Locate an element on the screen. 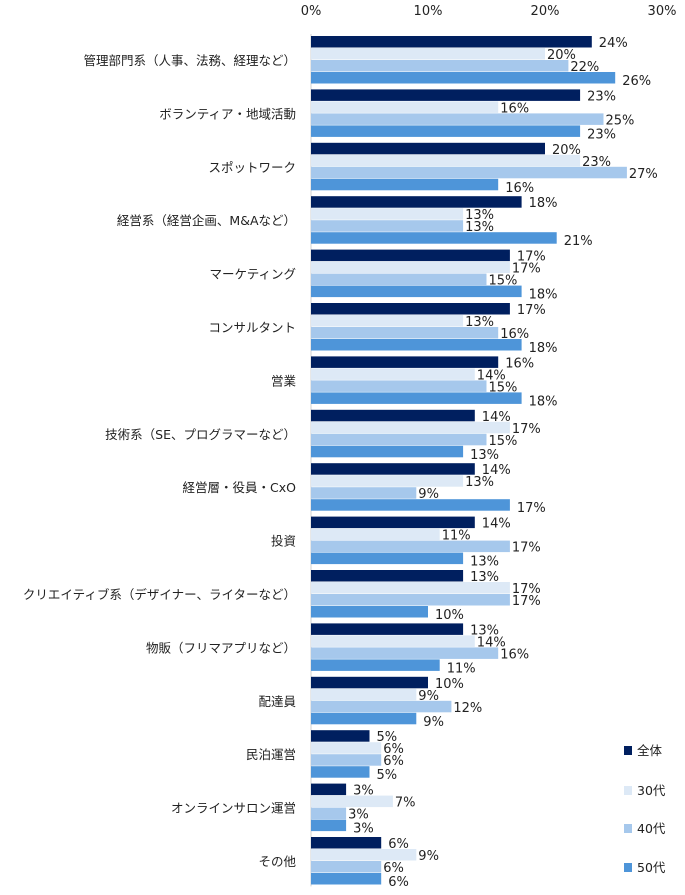 The image size is (685, 895). x-tick-label: 20% is located at coordinates (545, 11).